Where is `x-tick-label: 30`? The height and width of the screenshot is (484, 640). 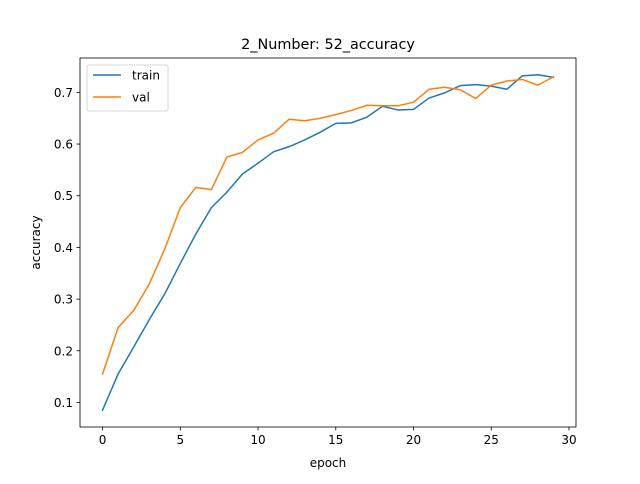
x-tick-label: 30 is located at coordinates (568, 440).